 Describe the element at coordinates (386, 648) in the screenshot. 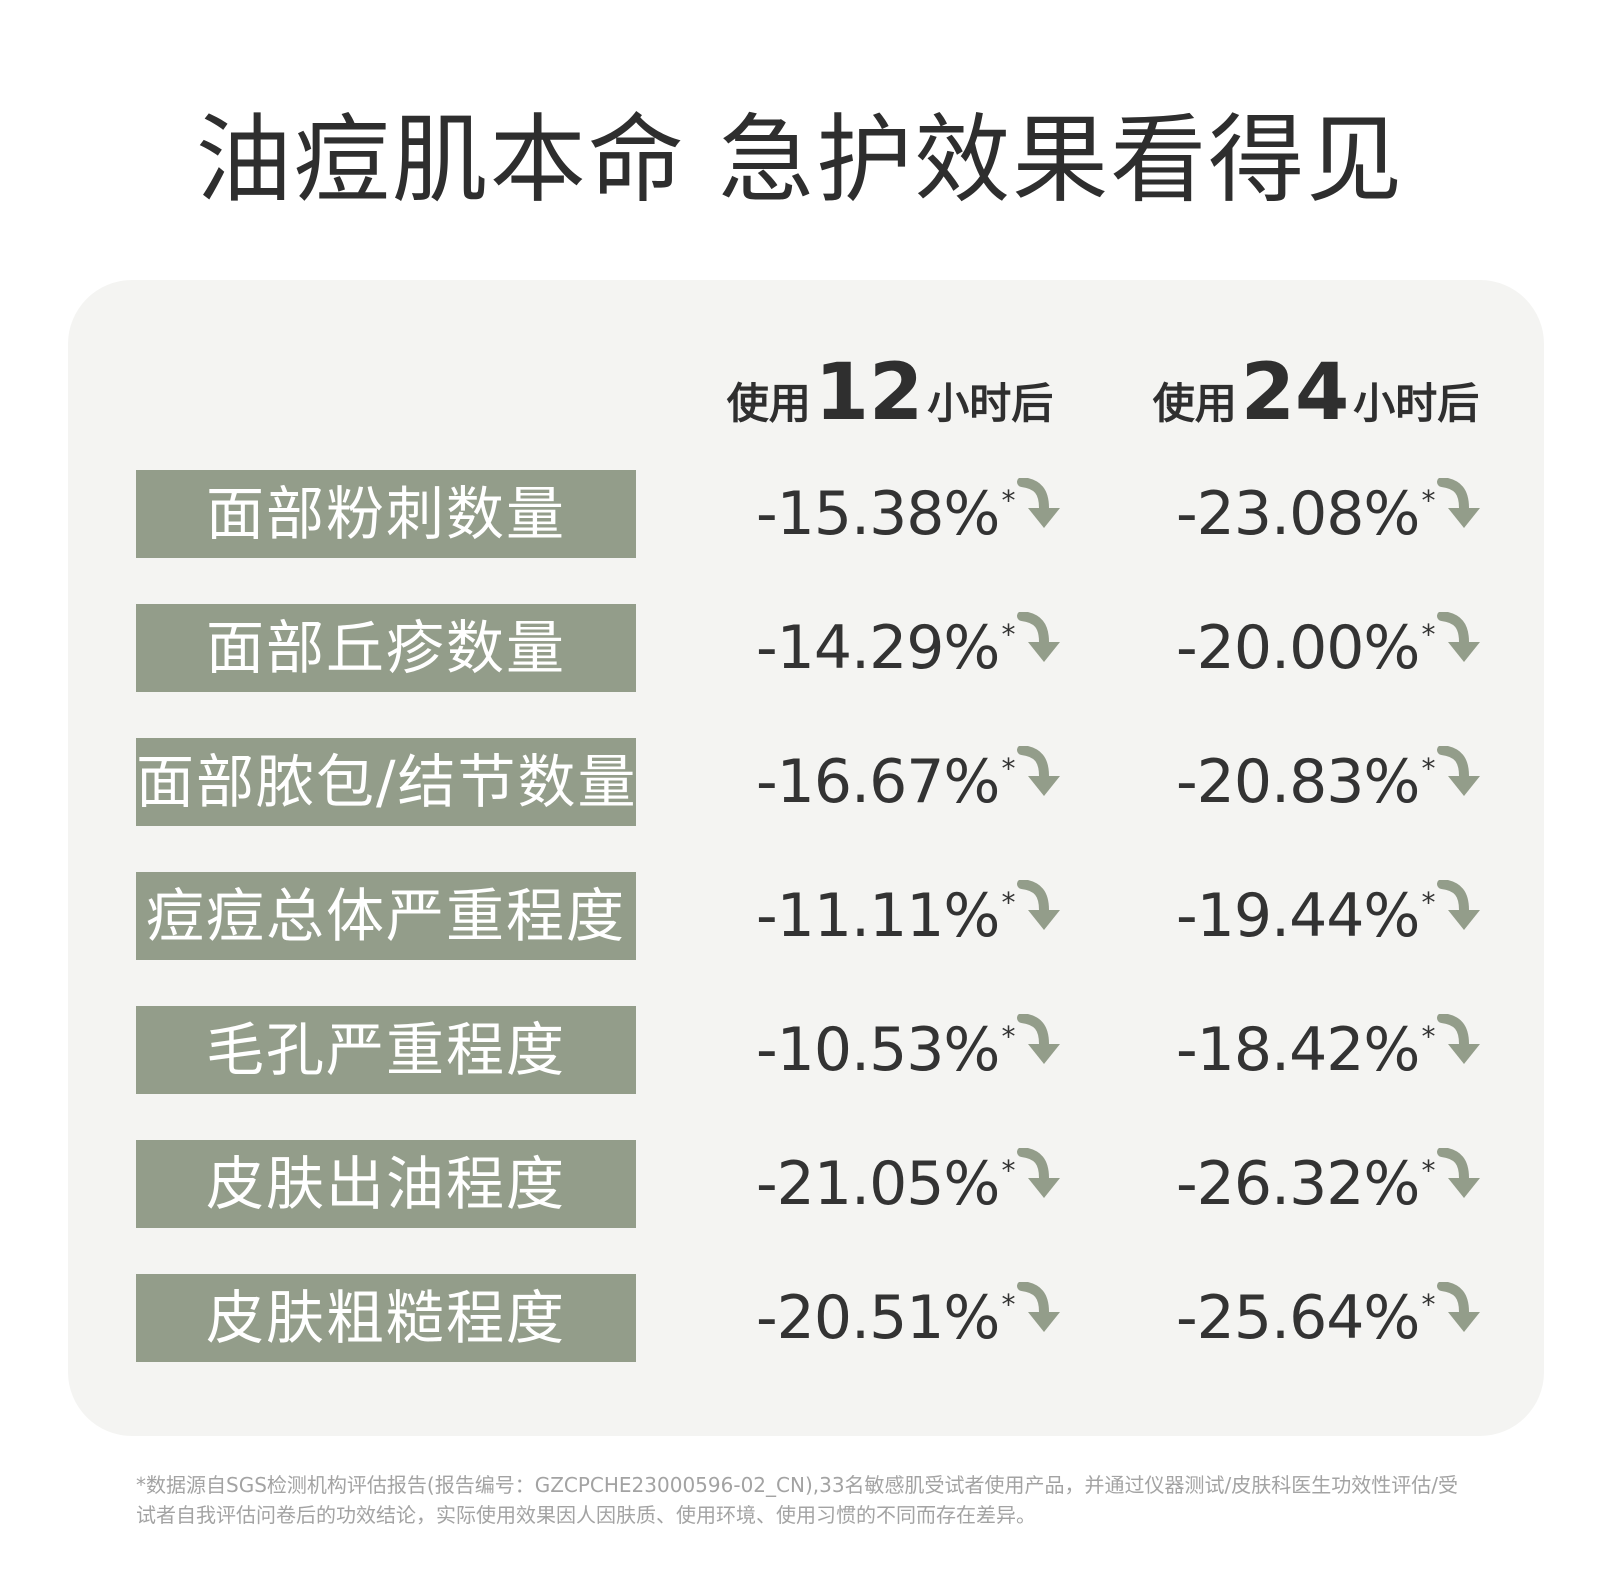

I see `row-label: 面部丘疹数量` at that location.